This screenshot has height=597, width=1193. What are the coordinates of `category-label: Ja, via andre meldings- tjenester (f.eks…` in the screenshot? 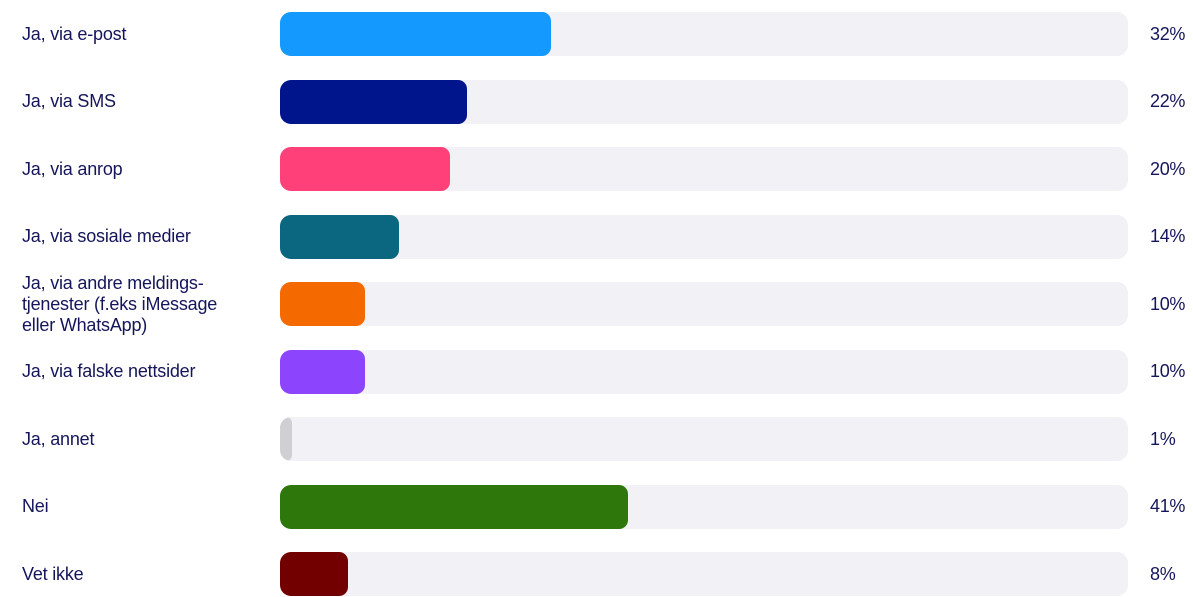 It's located at (120, 303).